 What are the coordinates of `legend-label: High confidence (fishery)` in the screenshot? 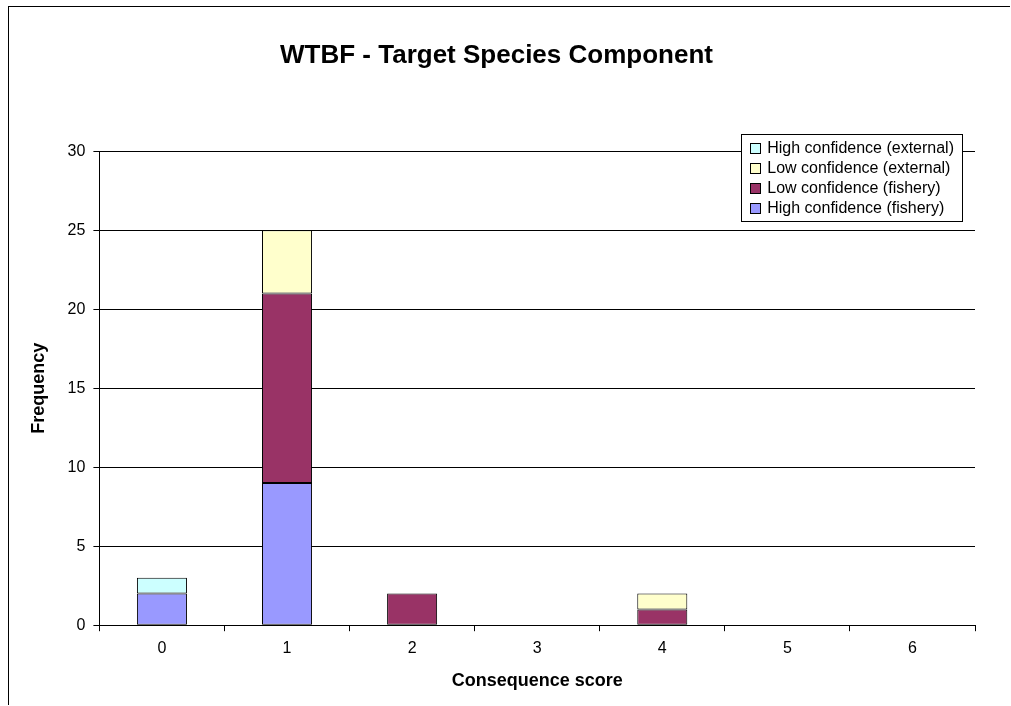 It's located at (856, 208).